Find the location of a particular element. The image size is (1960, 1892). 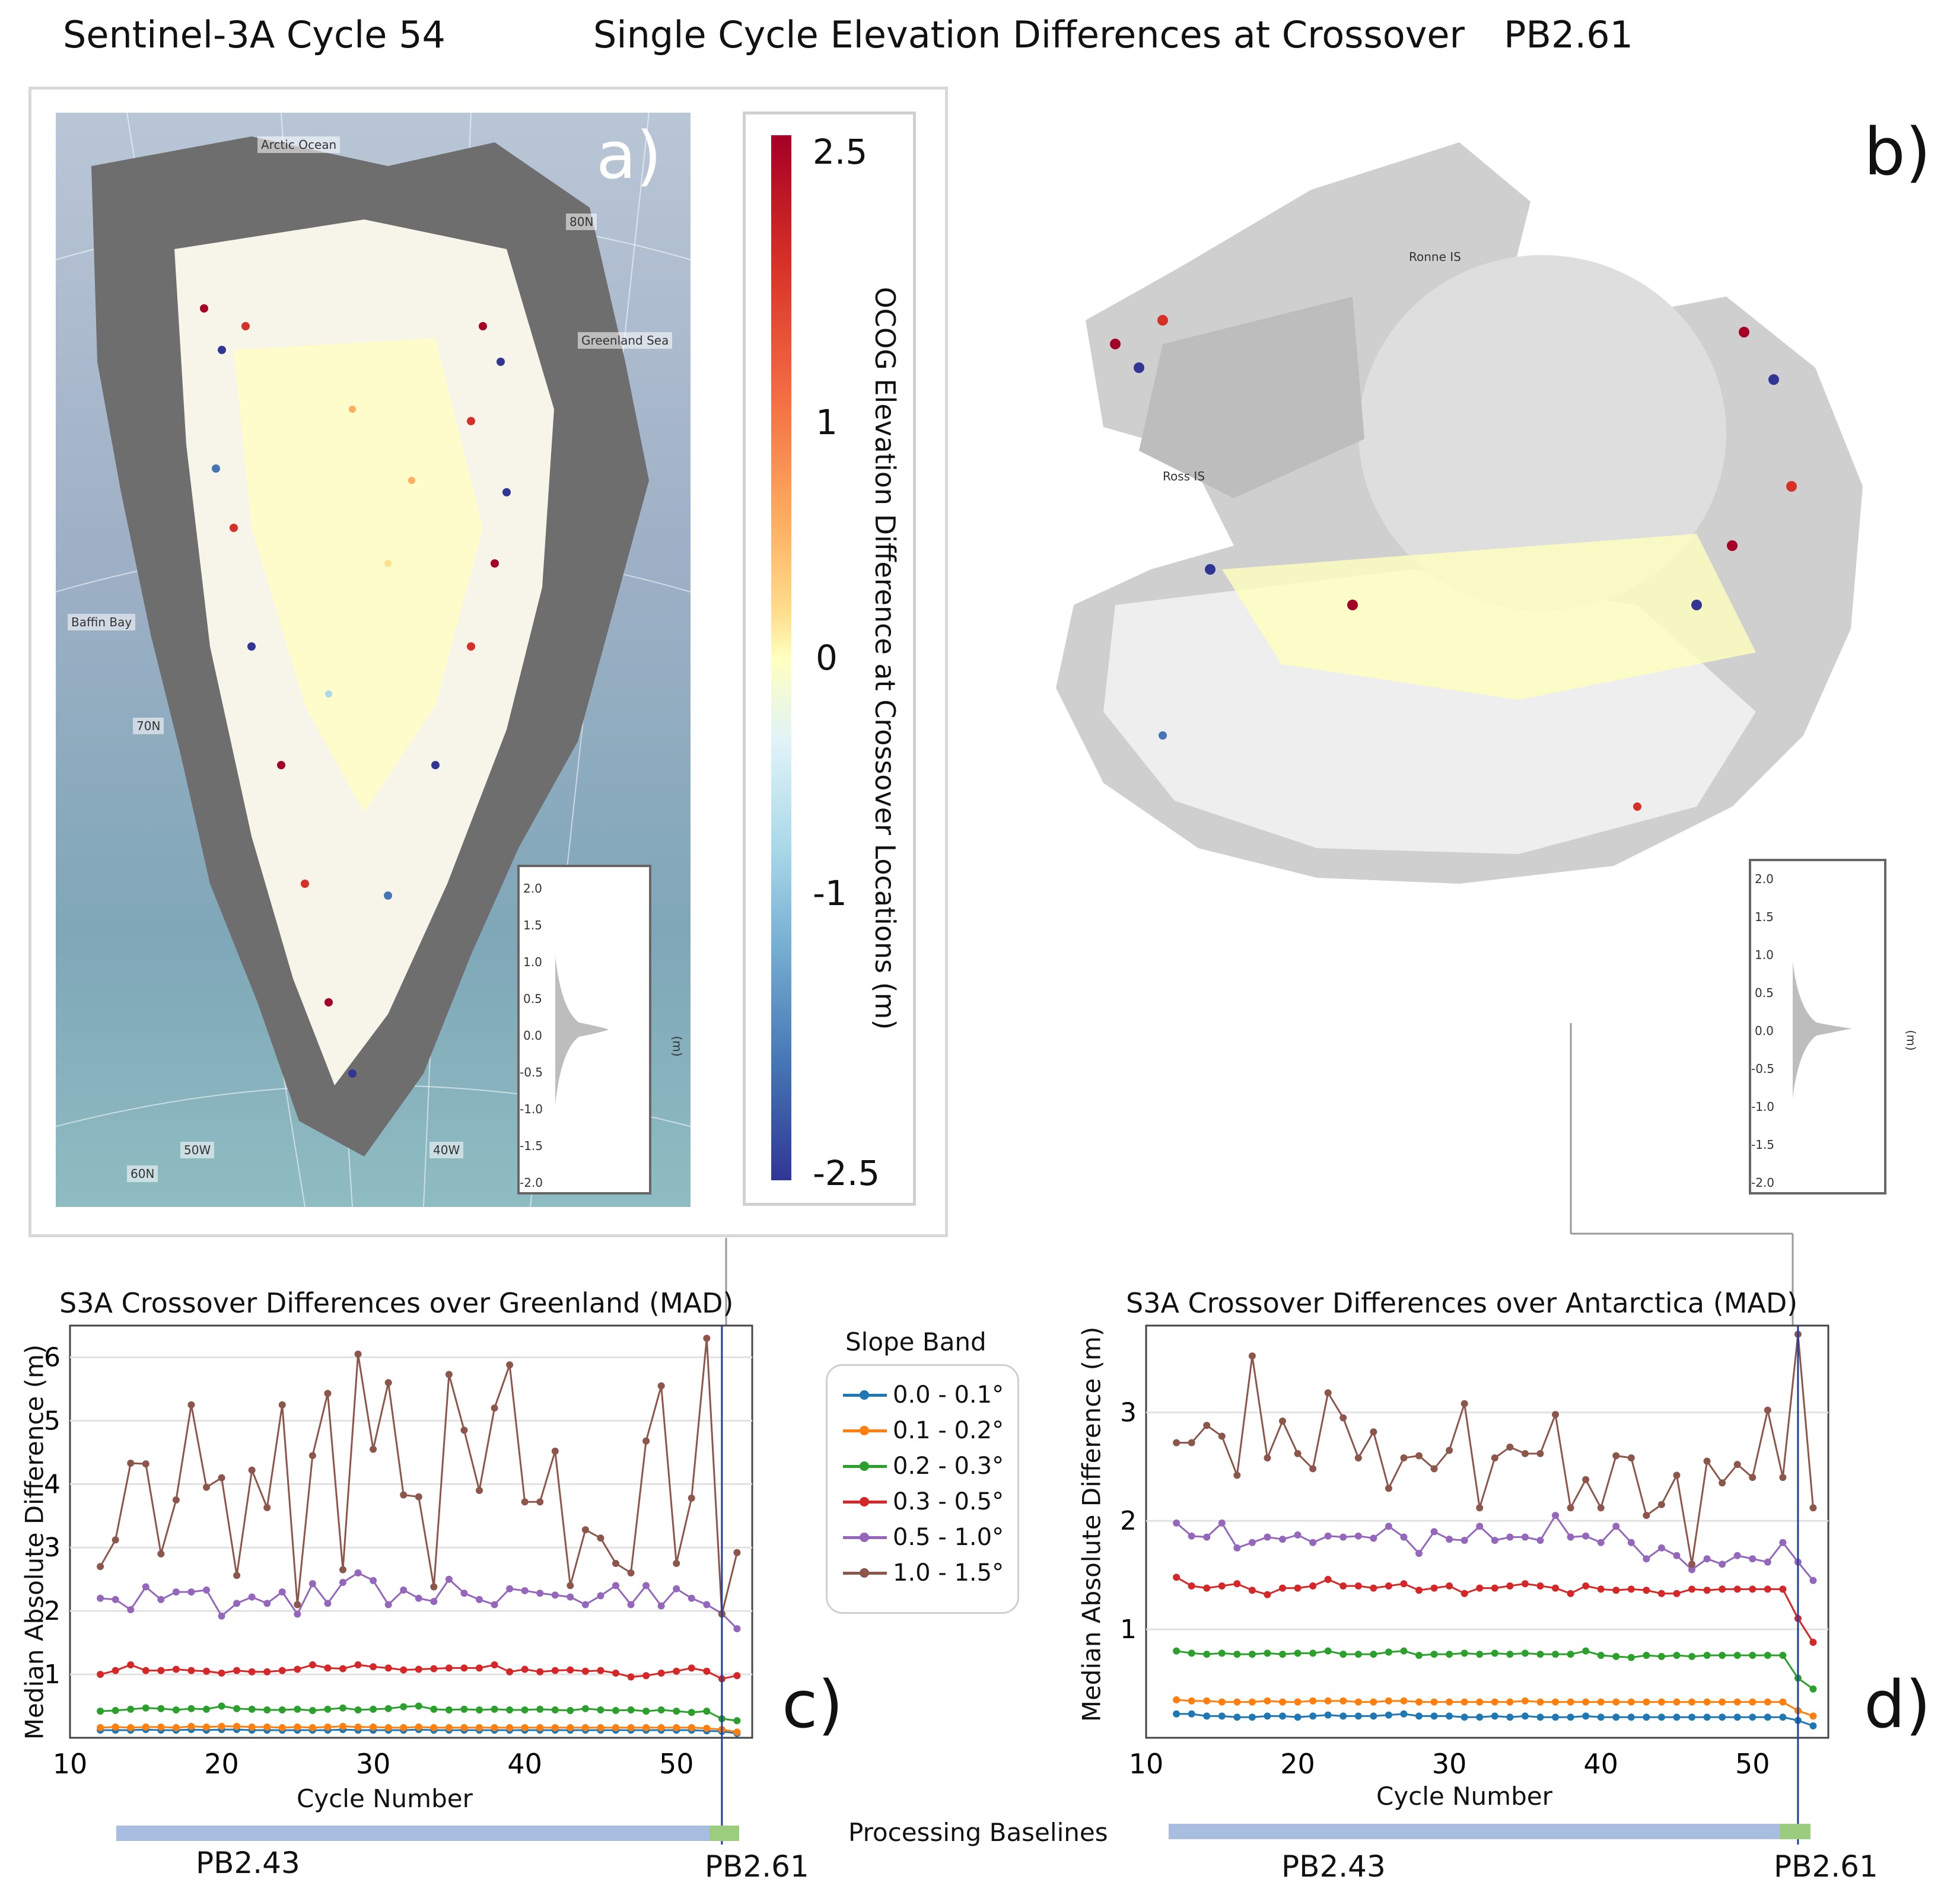

plot-area is located at coordinates (1487, 1531).